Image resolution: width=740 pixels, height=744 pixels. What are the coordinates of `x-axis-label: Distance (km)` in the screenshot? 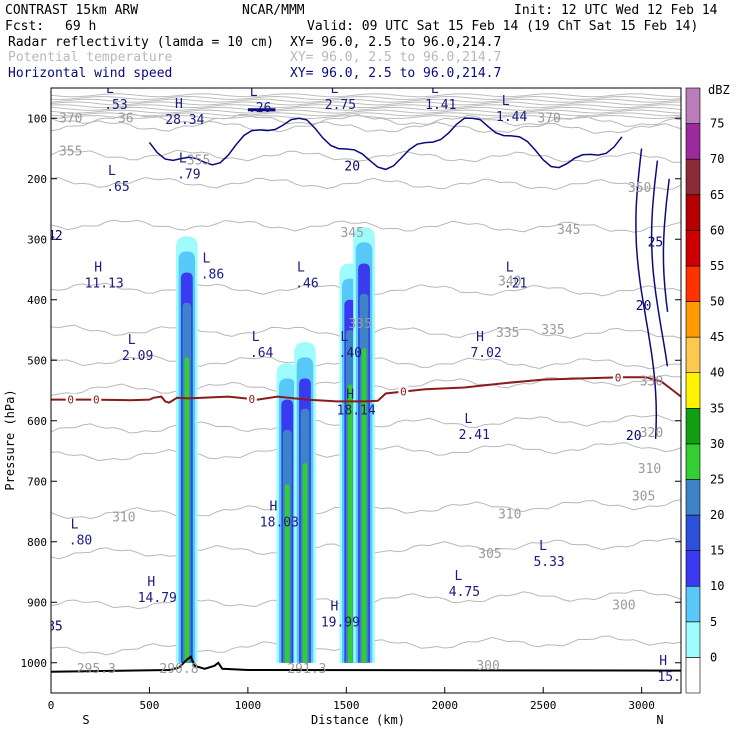 It's located at (358, 720).